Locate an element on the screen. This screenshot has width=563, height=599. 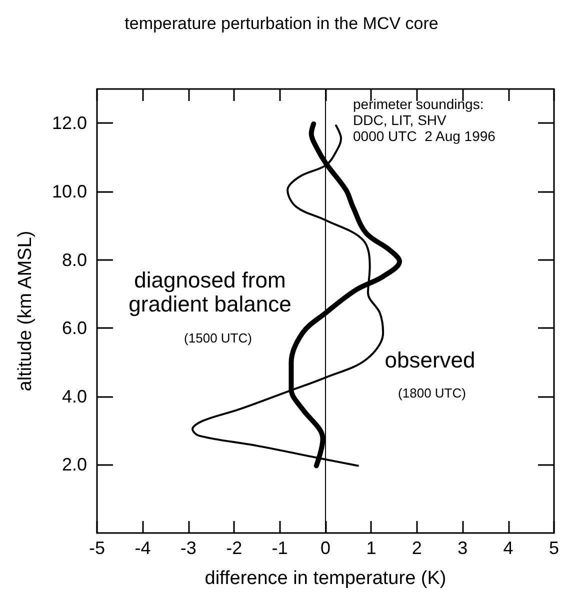
x-tick-label: -1 is located at coordinates (280, 548).